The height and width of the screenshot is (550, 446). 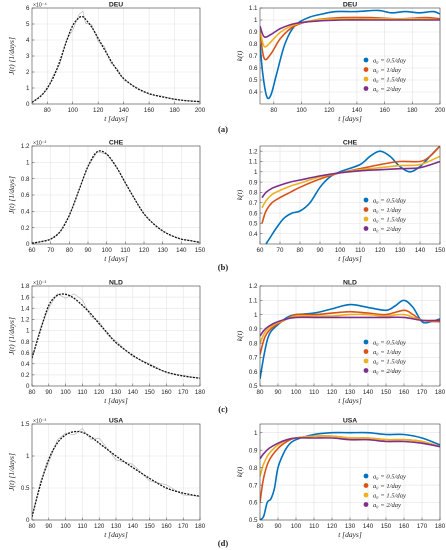 I want to click on y-tick-label: 0.7, so click(x=253, y=358).